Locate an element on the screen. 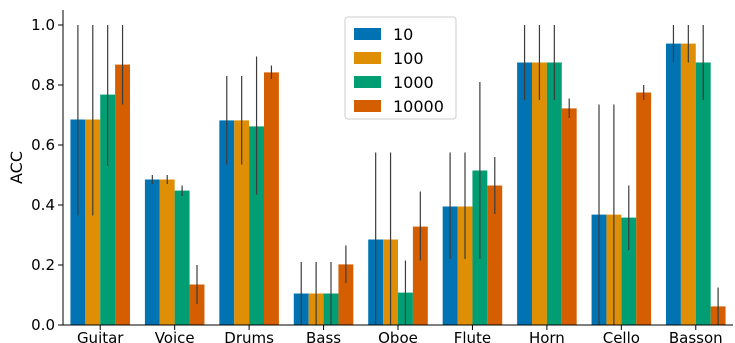  legend-label-10000: 10000 is located at coordinates (418, 106).